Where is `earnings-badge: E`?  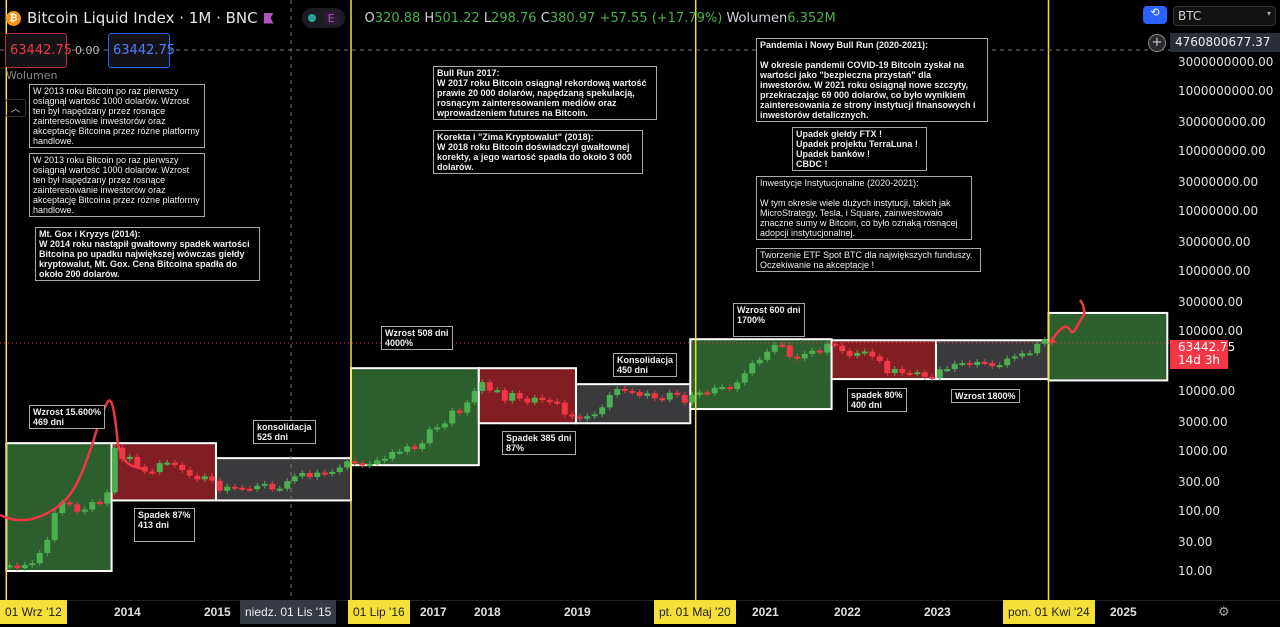 earnings-badge: E is located at coordinates (331, 18).